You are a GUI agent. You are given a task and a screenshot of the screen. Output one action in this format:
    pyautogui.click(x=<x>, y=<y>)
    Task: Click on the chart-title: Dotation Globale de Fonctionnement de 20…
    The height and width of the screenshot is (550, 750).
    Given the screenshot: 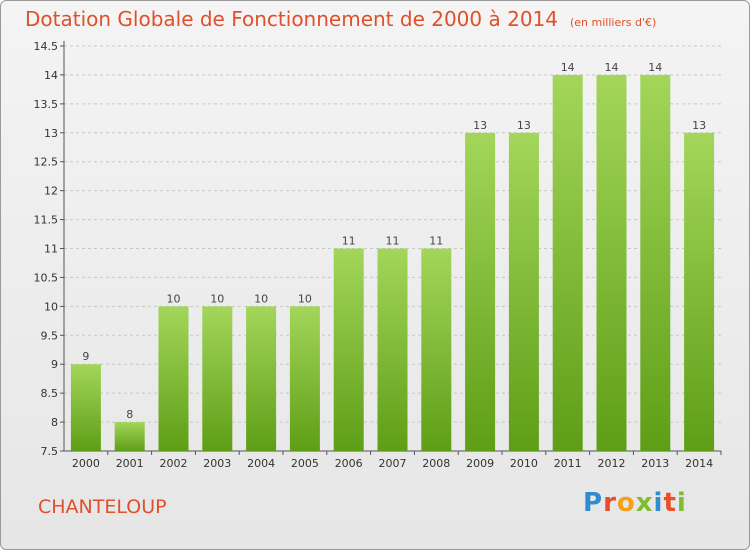 What is the action you would take?
    pyautogui.click(x=340, y=19)
    